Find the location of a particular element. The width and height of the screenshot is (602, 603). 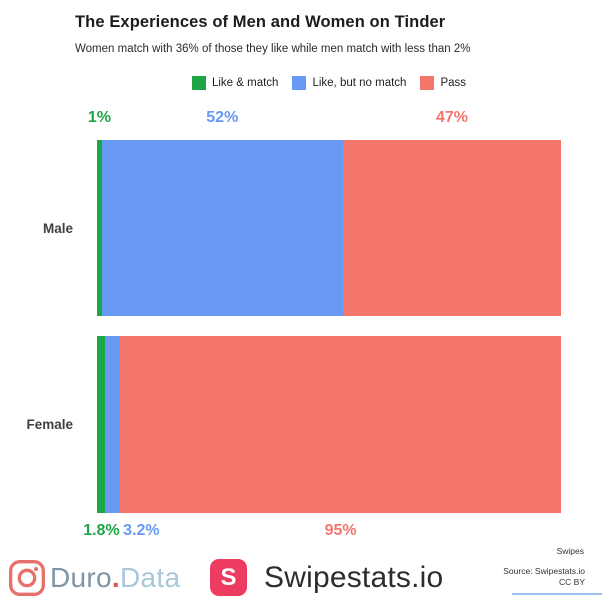

legend-item: Like & match is located at coordinates (235, 83).